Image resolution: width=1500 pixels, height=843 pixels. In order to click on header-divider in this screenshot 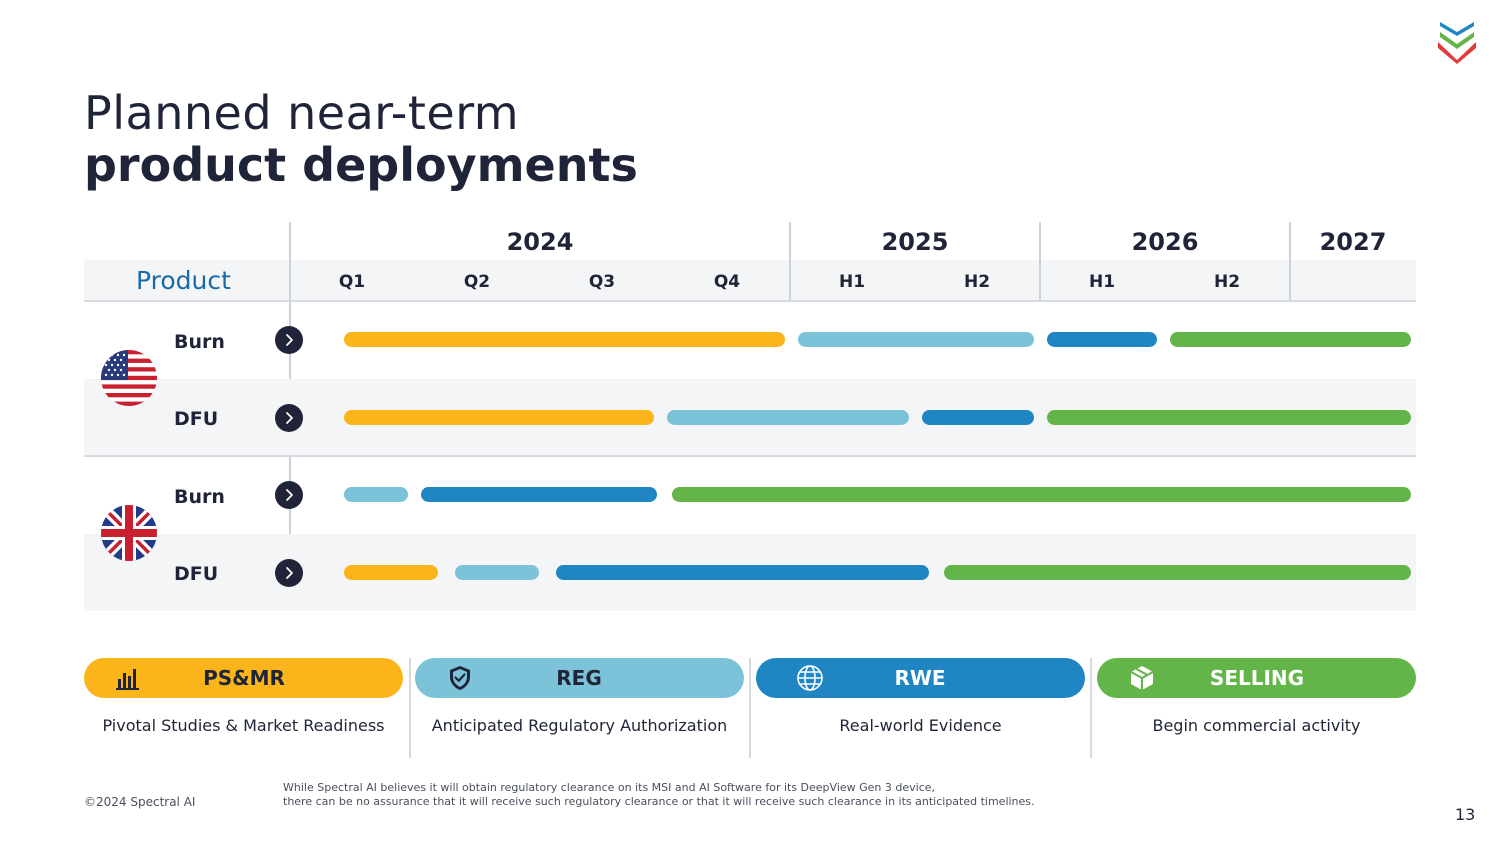, I will do `click(750, 301)`.